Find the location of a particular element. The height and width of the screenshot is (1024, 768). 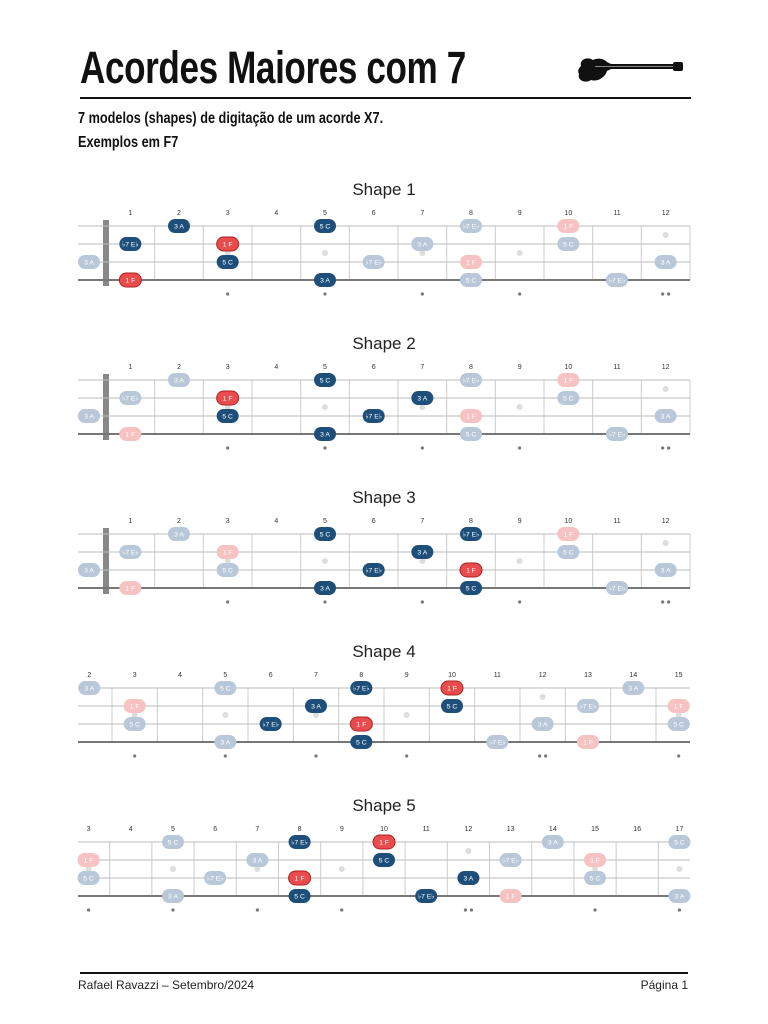

fret-number: 5 is located at coordinates (325, 367).